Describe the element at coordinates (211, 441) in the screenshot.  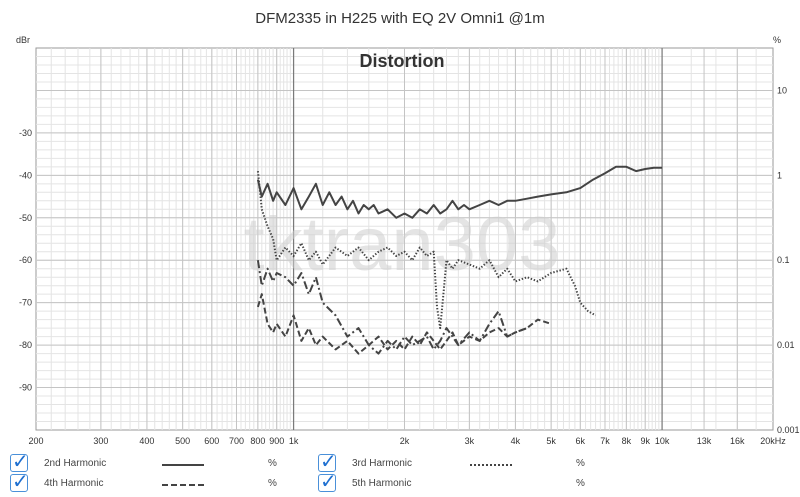
I see `x-tick-label: 600` at that location.